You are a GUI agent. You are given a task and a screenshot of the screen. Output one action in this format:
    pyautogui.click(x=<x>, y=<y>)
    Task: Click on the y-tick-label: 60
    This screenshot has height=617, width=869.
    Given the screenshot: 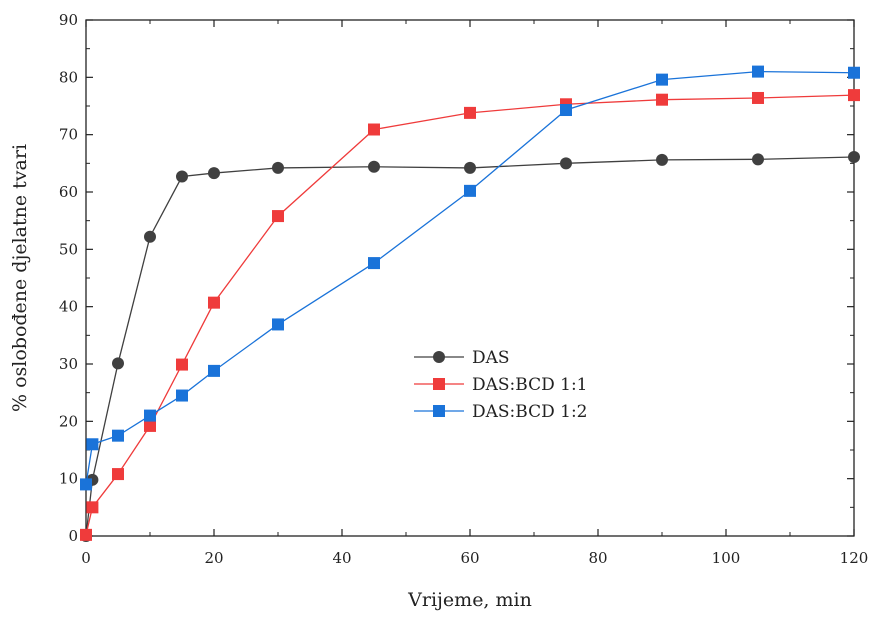 What is the action you would take?
    pyautogui.click(x=68, y=192)
    